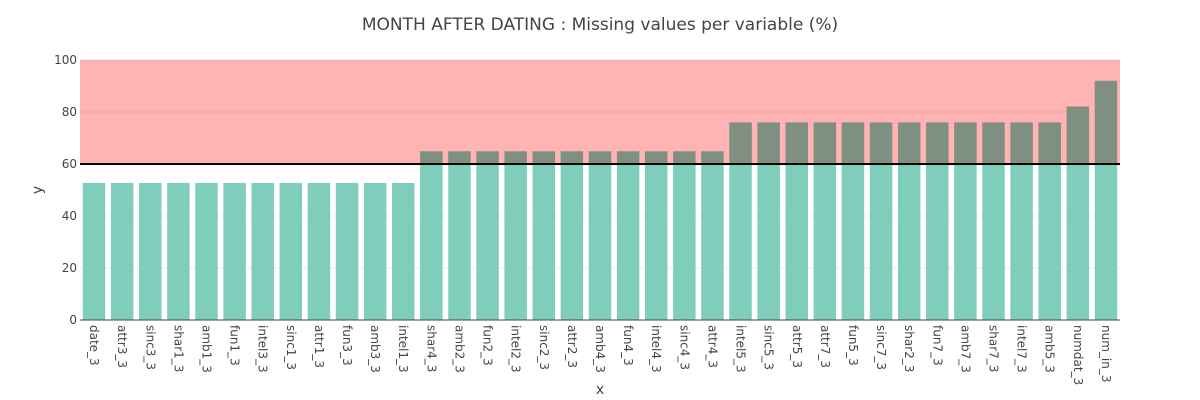  What do you see at coordinates (853, 345) in the screenshot?
I see `x-tick-label-fun5_3: fun5_3` at bounding box center [853, 345].